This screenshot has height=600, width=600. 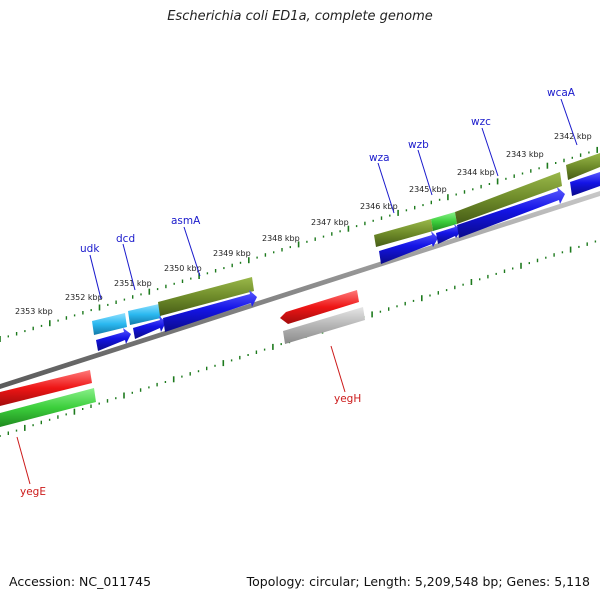 What do you see at coordinates (206, 296) in the screenshot?
I see `asmA-feature` at bounding box center [206, 296].